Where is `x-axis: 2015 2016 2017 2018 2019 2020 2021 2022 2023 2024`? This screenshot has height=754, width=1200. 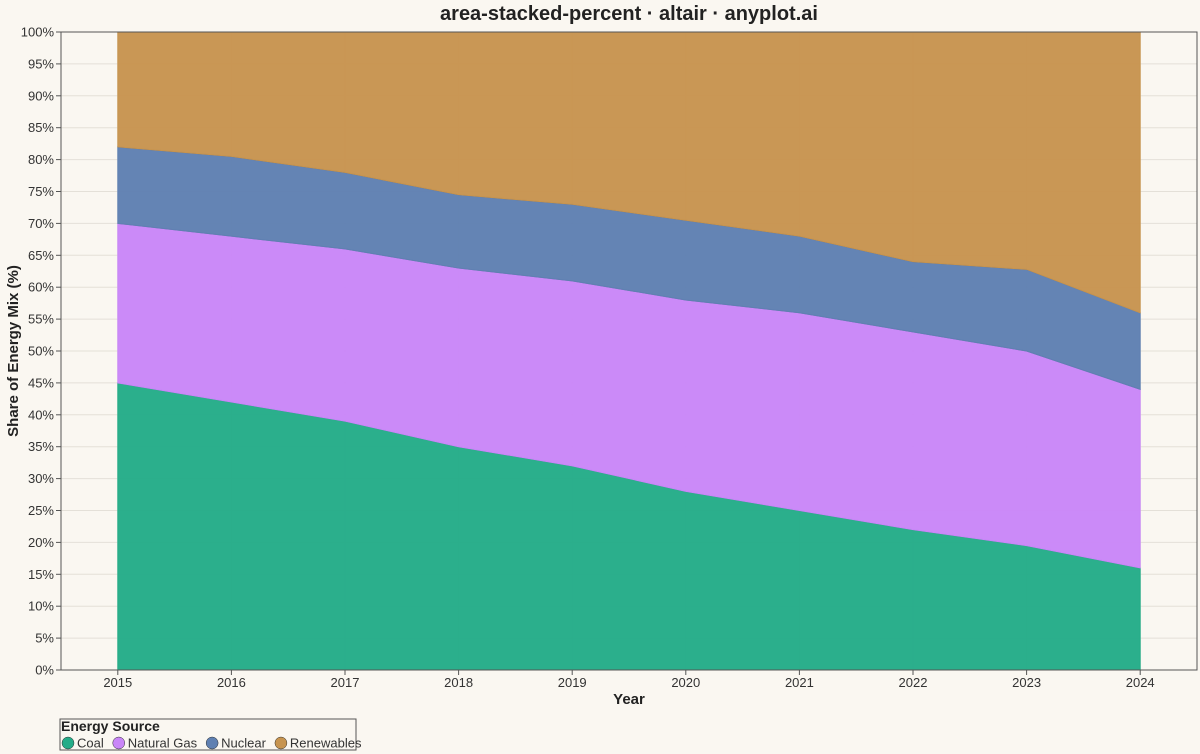
x-axis: 2015 2016 2017 2018 2019 2020 2021 2022 2023 2024 is located at coordinates (629, 680).